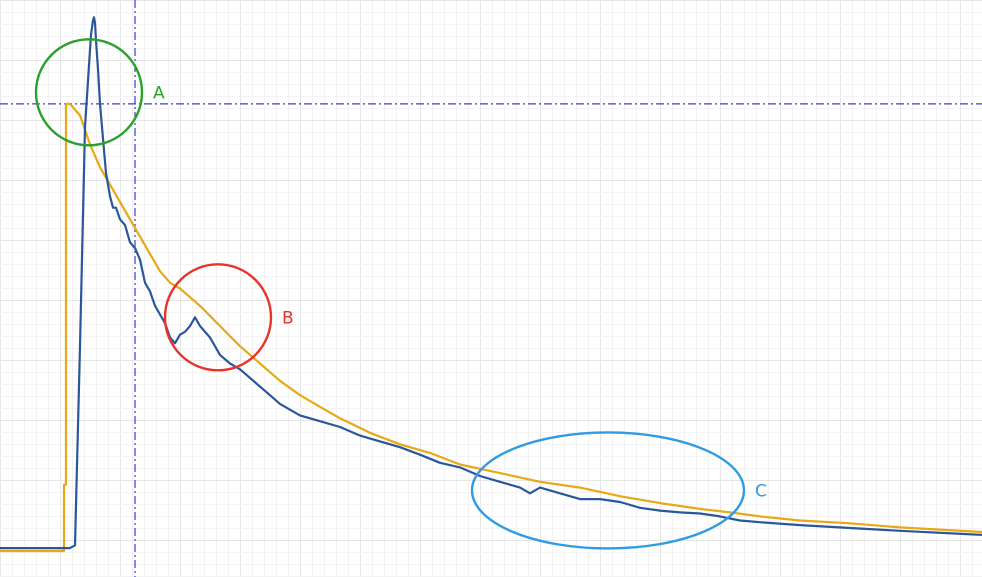  I want to click on annotation-circle-b, so click(218, 317).